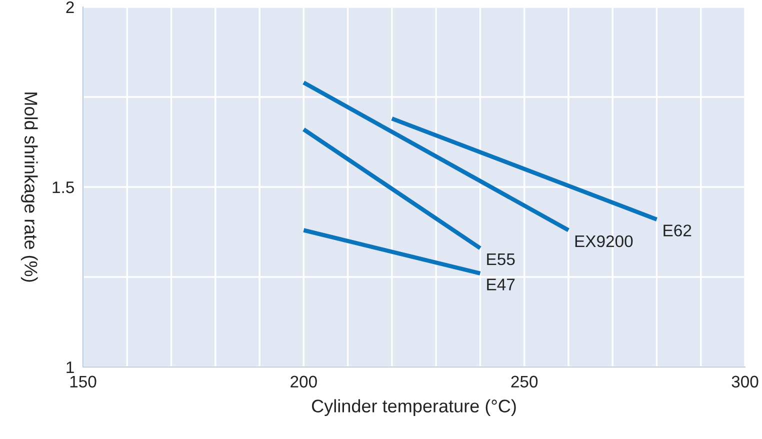  Describe the element at coordinates (524, 382) in the screenshot. I see `x-tick-label: 250` at that location.